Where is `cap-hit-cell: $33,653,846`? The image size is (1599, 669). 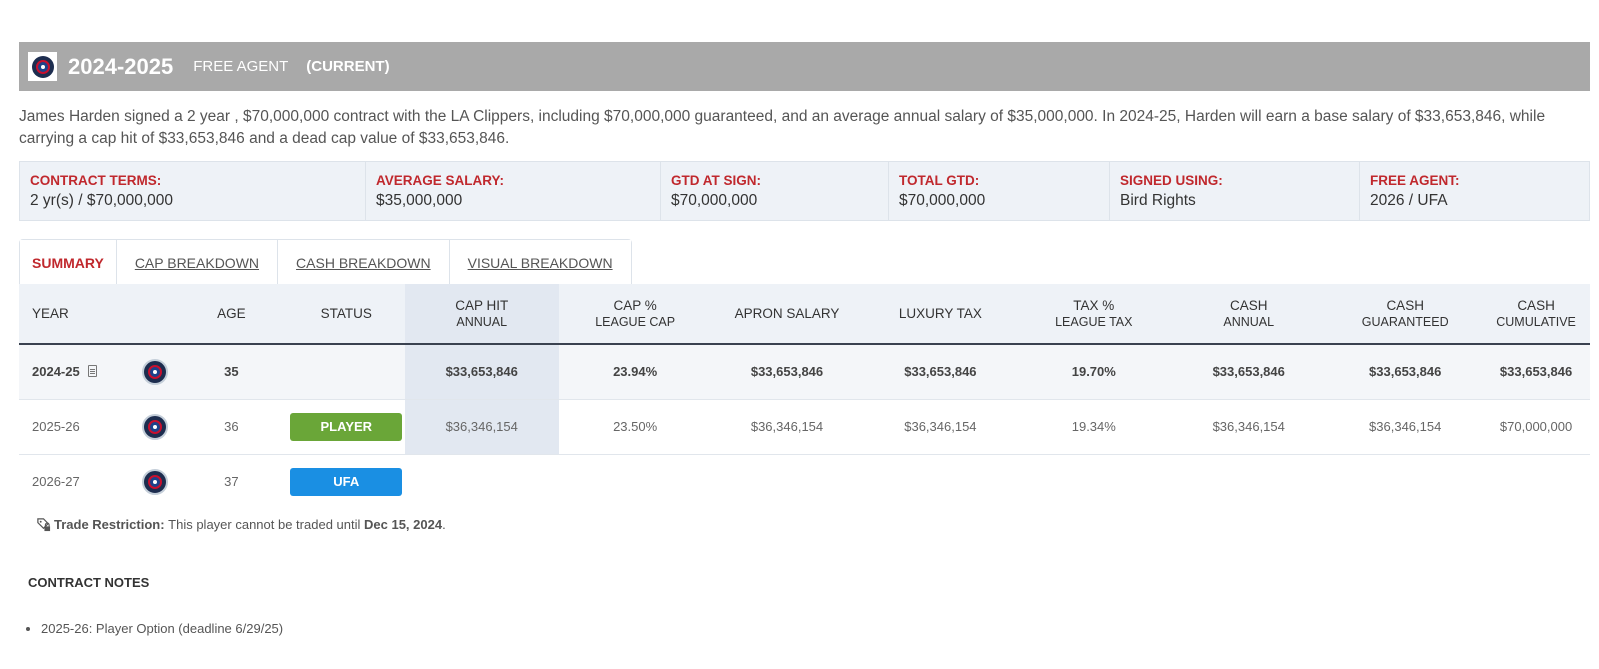 cap-hit-cell: $33,653,846 is located at coordinates (481, 372).